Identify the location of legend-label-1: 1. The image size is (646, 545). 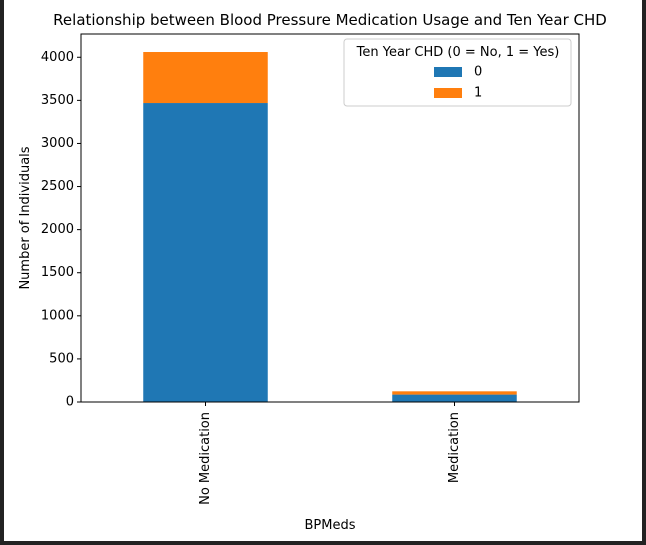
(478, 93).